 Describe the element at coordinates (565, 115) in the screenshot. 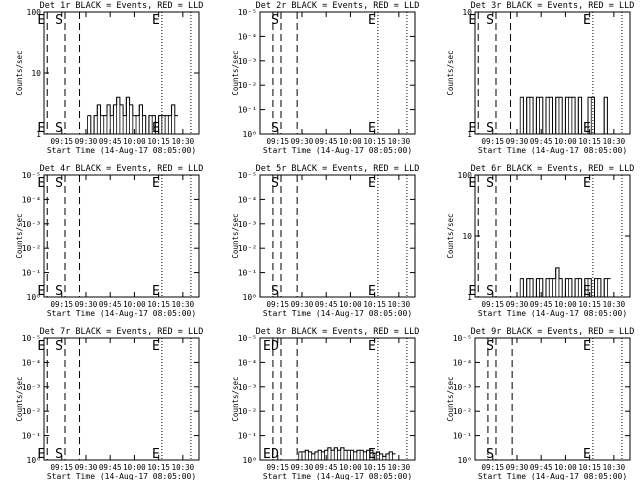

I see `series-line` at that location.